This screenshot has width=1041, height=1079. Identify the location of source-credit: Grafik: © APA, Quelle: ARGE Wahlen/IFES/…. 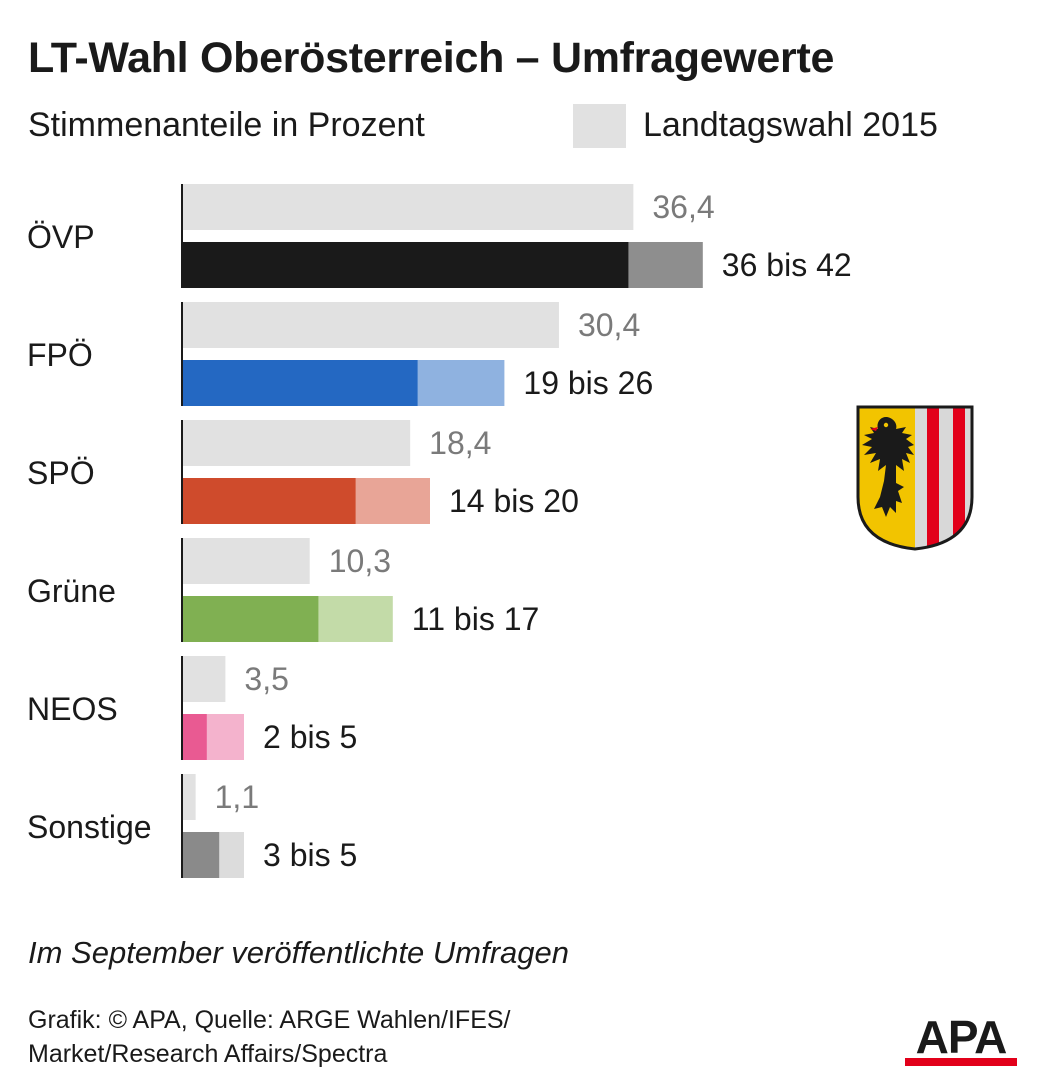
(328, 1037).